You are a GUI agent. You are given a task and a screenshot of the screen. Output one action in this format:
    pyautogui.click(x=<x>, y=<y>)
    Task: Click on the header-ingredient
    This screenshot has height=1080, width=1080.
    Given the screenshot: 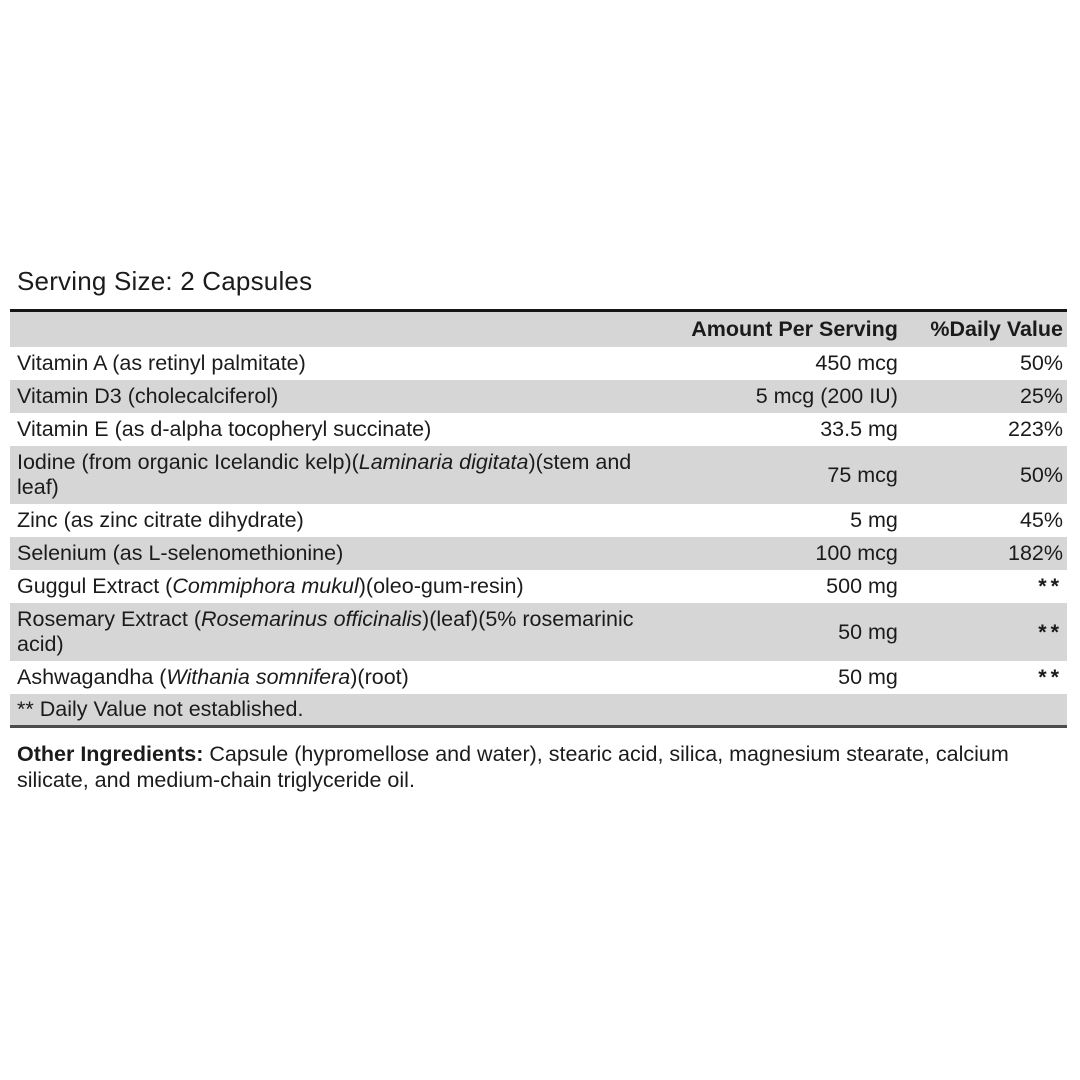 What is the action you would take?
    pyautogui.click(x=343, y=329)
    